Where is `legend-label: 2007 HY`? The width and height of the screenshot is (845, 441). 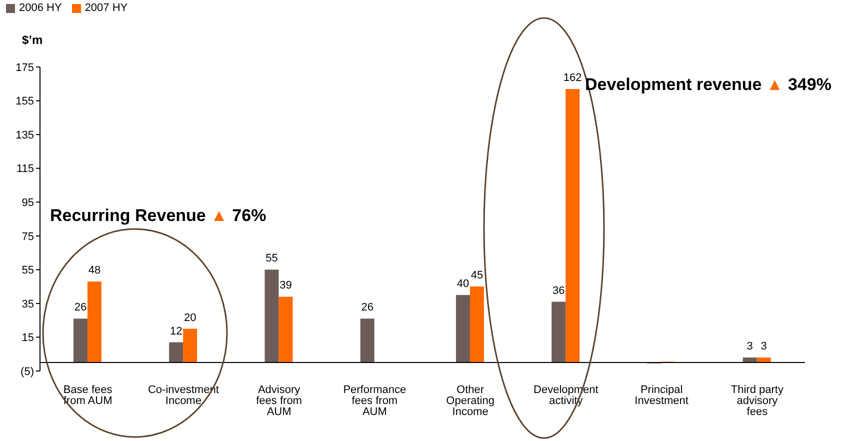 legend-label: 2007 HY is located at coordinates (106, 8).